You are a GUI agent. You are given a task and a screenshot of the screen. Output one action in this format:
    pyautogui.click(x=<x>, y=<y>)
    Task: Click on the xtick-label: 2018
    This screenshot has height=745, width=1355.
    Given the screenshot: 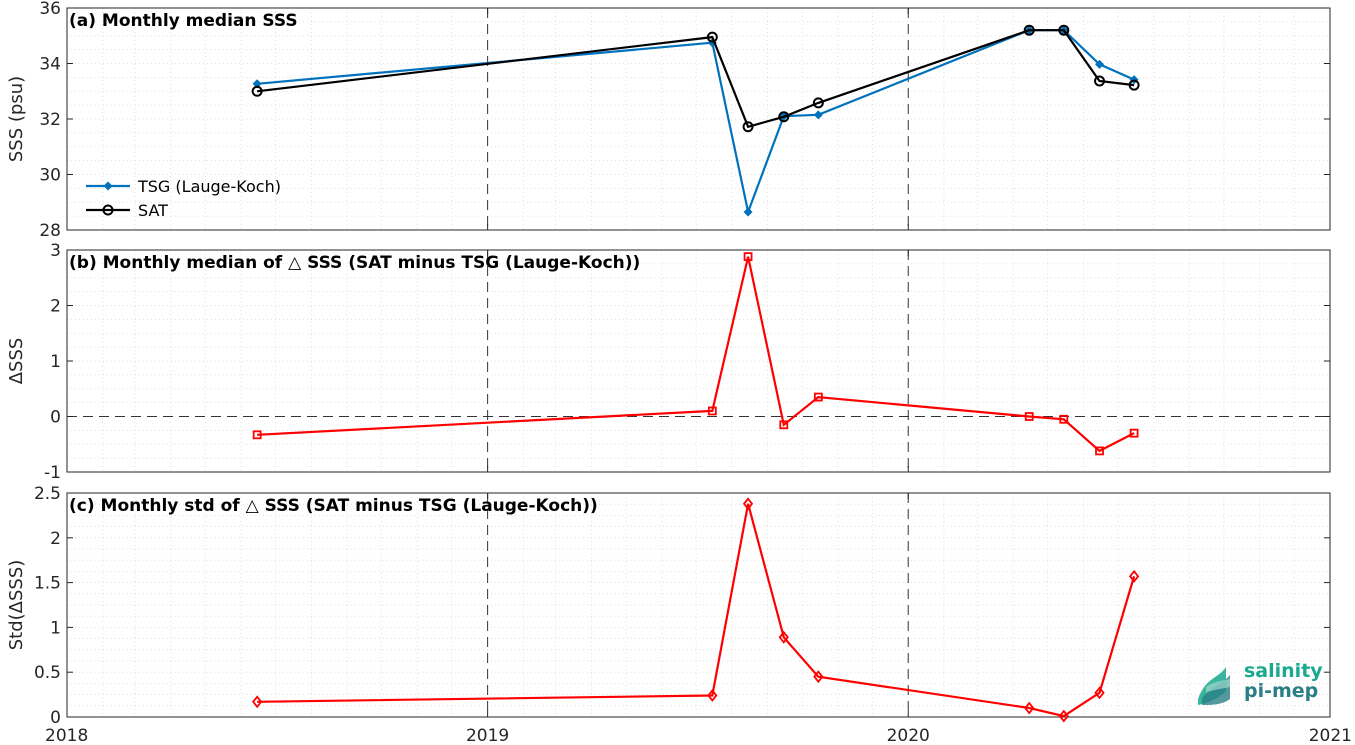 What is the action you would take?
    pyautogui.click(x=66, y=735)
    